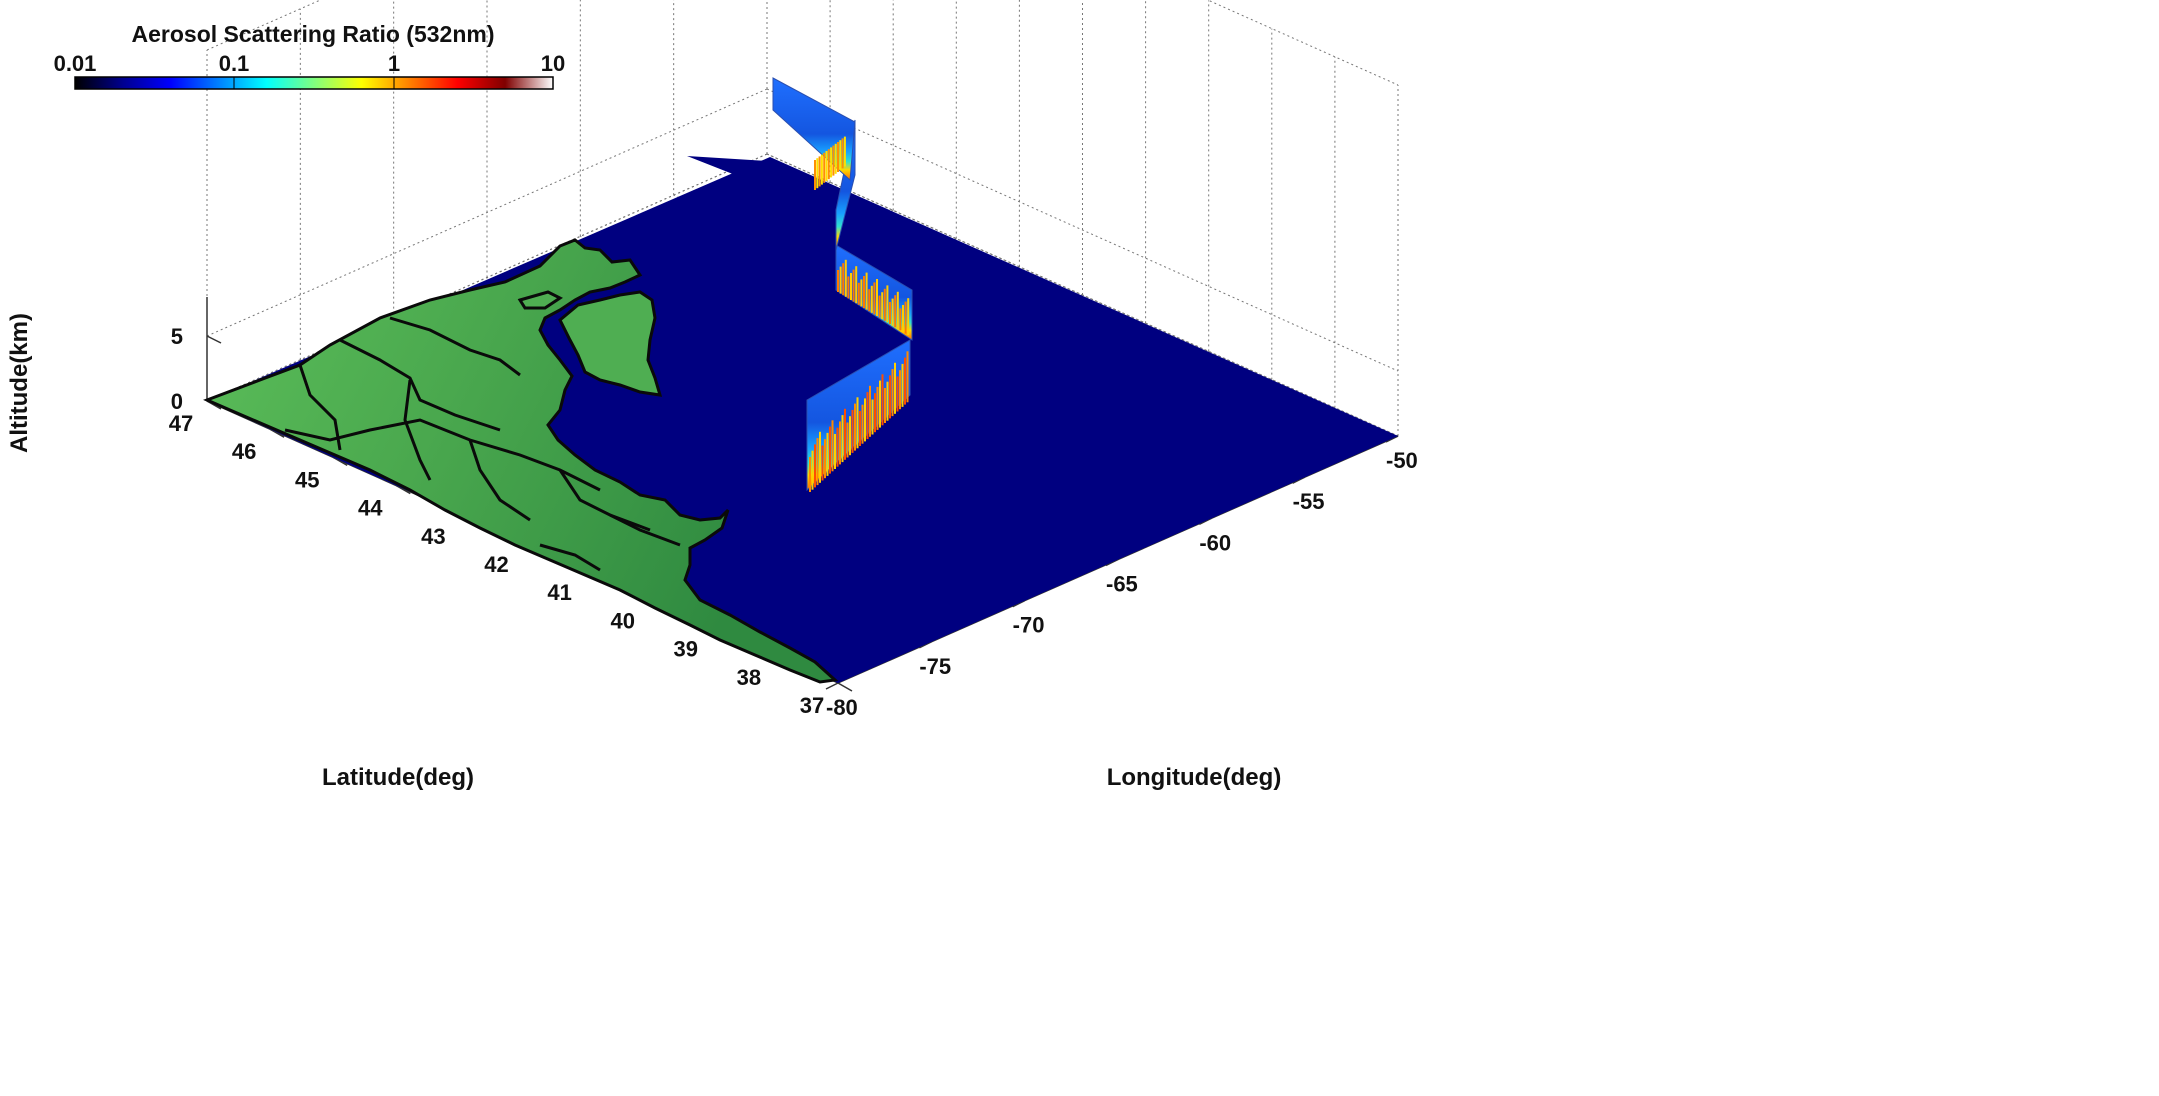 The image size is (2159, 1096). I want to click on x-tick-label-6: -50, so click(1402, 460).